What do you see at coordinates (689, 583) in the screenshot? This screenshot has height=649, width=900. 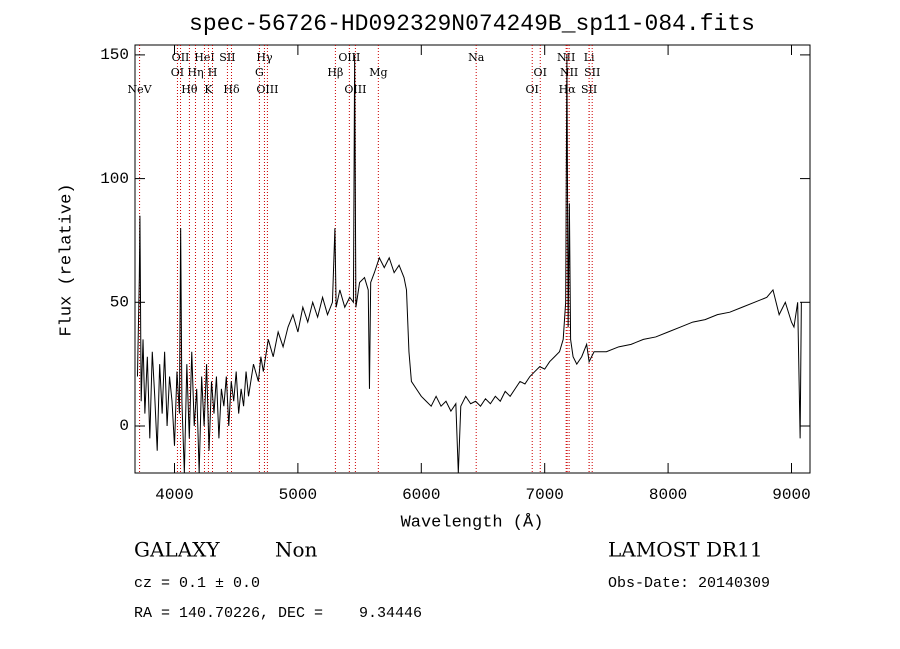 I see `obs-date-label: Obs-Date: 20140309` at bounding box center [689, 583].